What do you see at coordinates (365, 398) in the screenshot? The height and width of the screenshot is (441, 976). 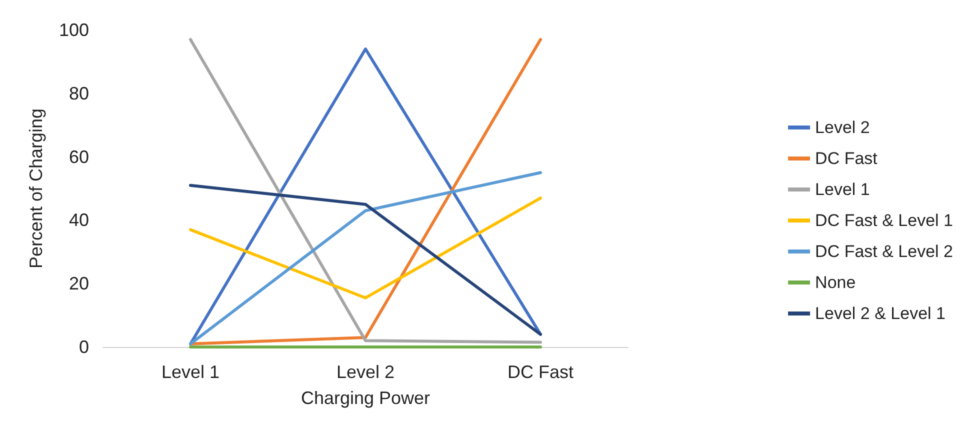 I see `x-axis-title: Charging Power` at bounding box center [365, 398].